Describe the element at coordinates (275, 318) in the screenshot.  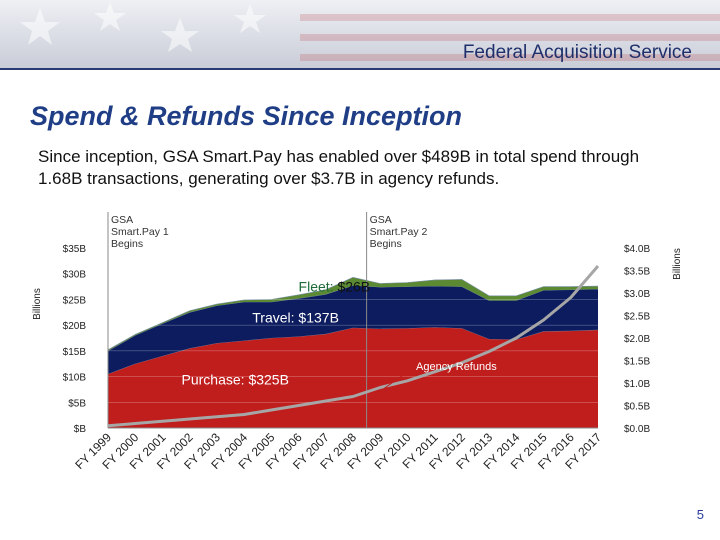
I see `series-label-name: Travel:` at that location.